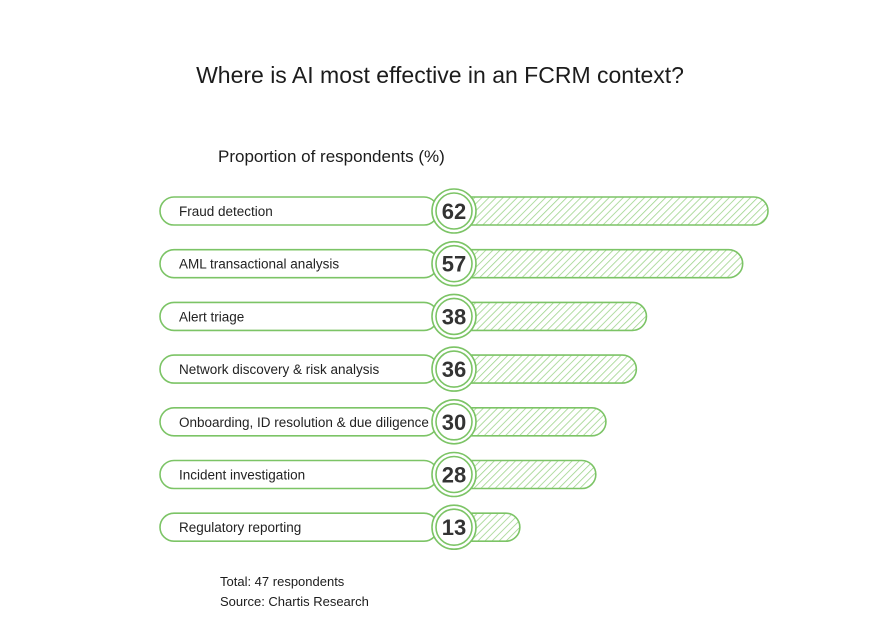 The width and height of the screenshot is (880, 642). I want to click on value-label: 57, so click(454, 264).